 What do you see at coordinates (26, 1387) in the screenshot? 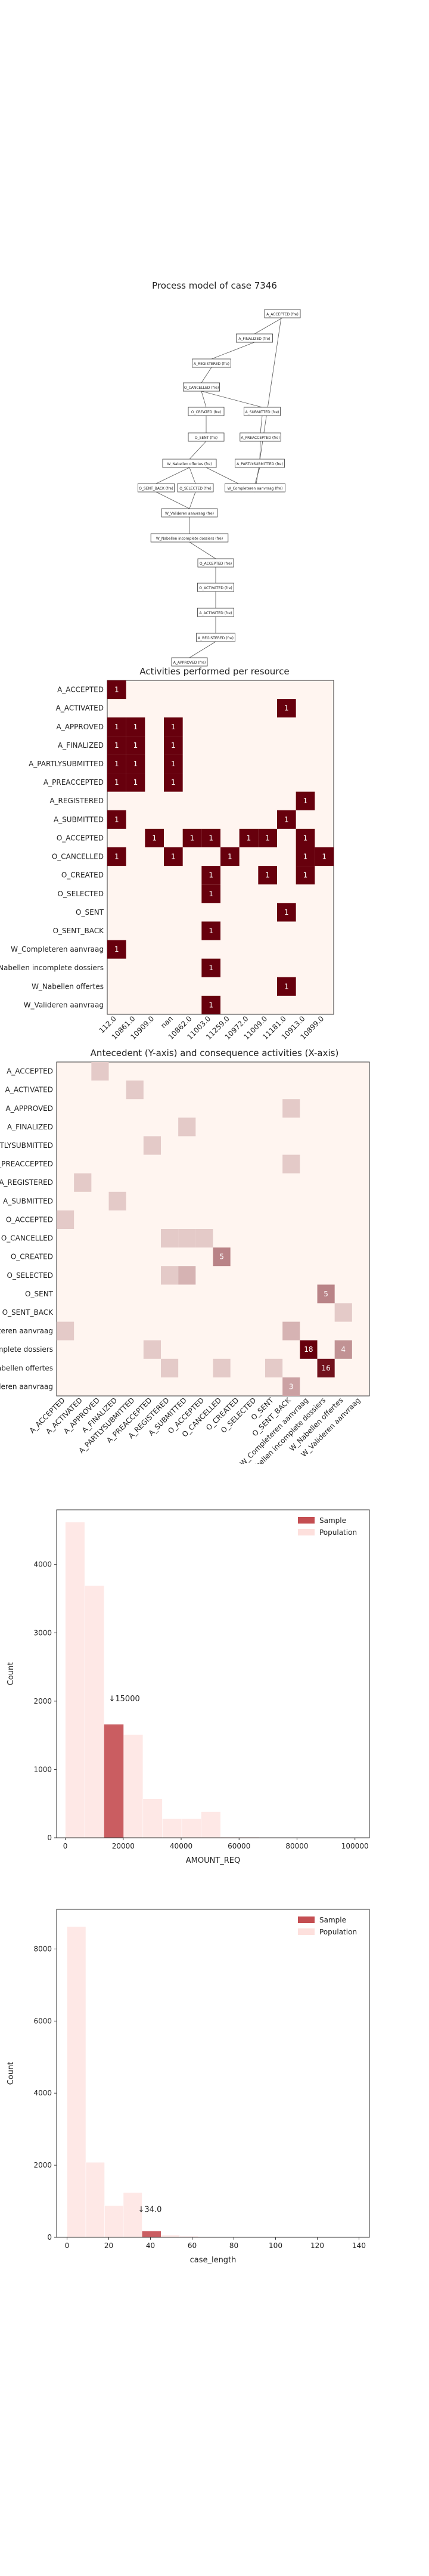
I see `heatmap-row-label: W_Valideren aanvraag` at bounding box center [26, 1387].